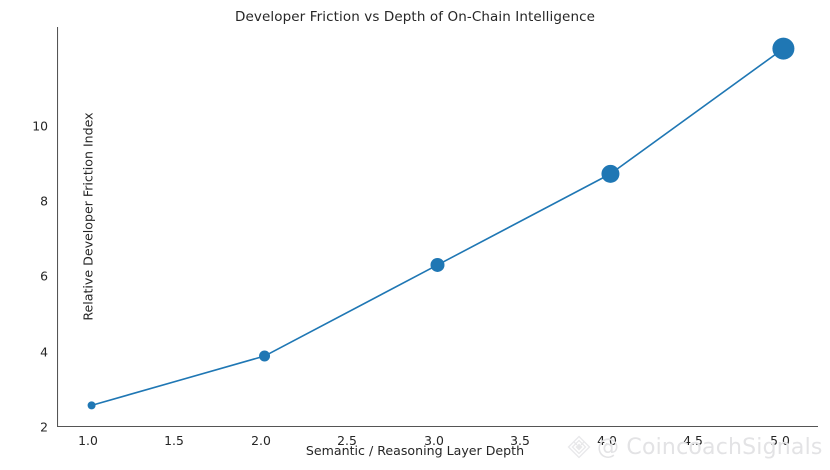  Describe the element at coordinates (347, 440) in the screenshot. I see `x-tick-label: 2.5` at that location.